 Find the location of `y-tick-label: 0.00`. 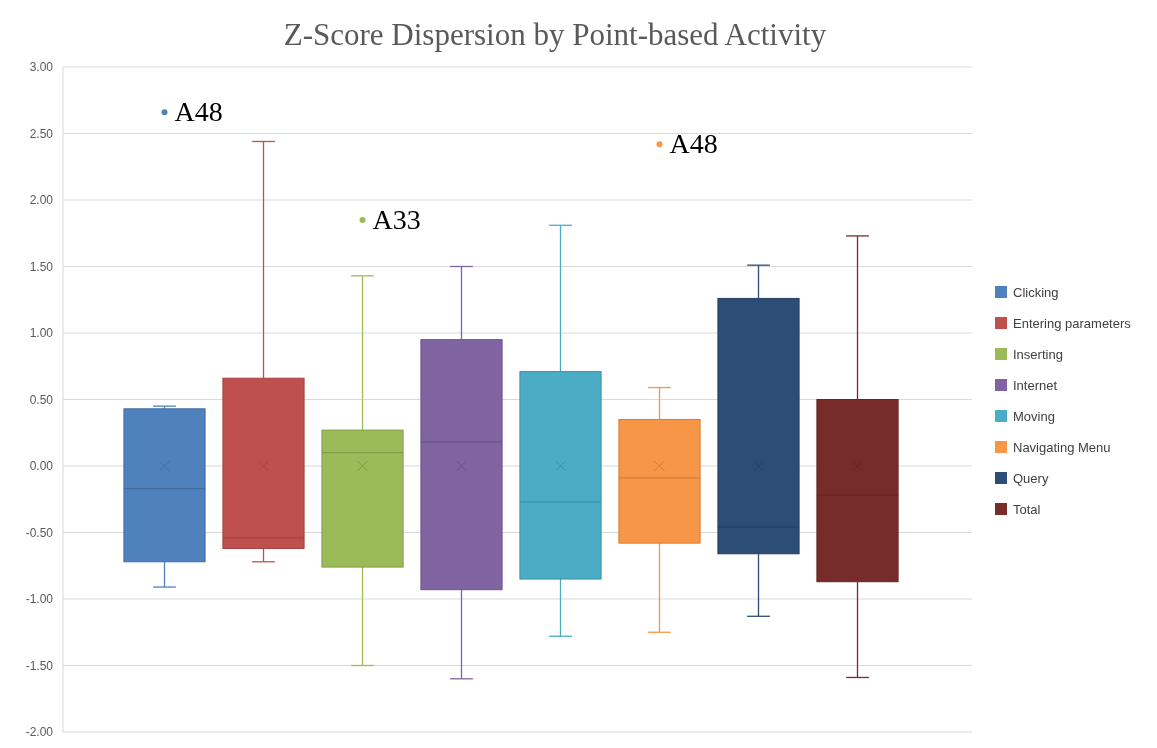

y-tick-label: 0.00 is located at coordinates (41, 466).